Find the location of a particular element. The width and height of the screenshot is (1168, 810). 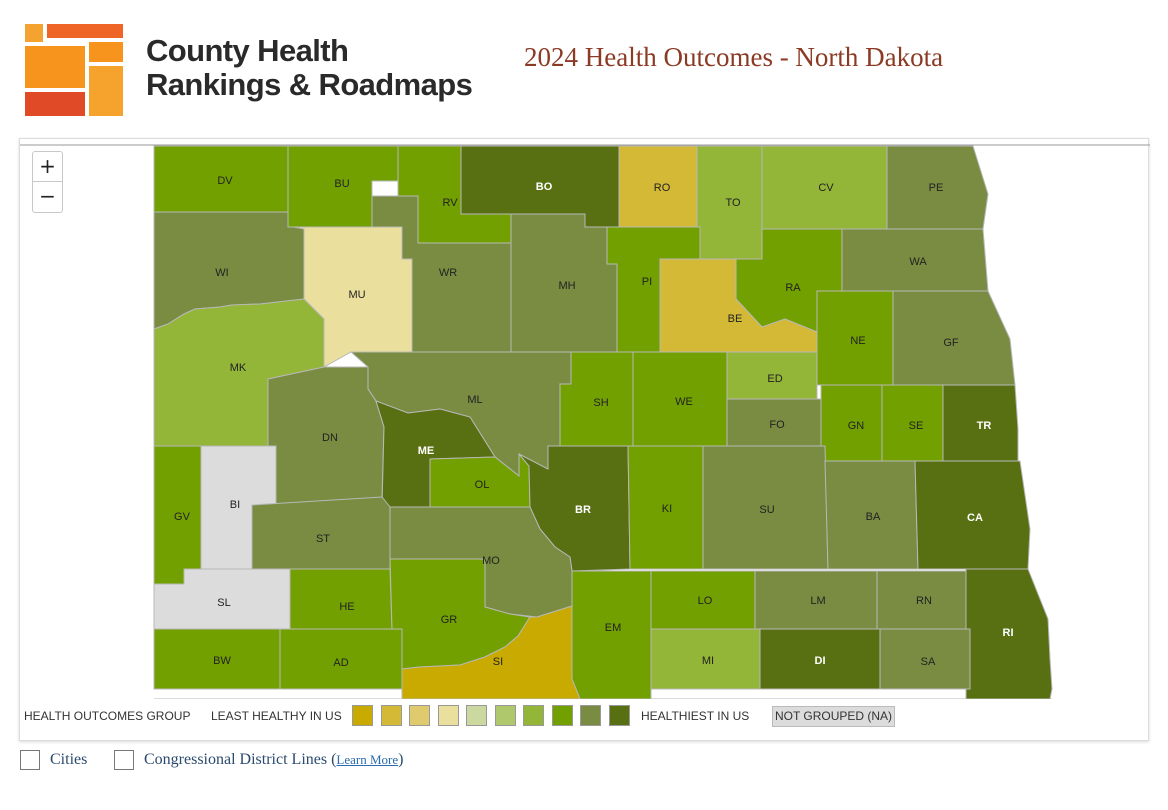

legend-not-grouped: NOT GROUPED (NA) is located at coordinates (833, 716).